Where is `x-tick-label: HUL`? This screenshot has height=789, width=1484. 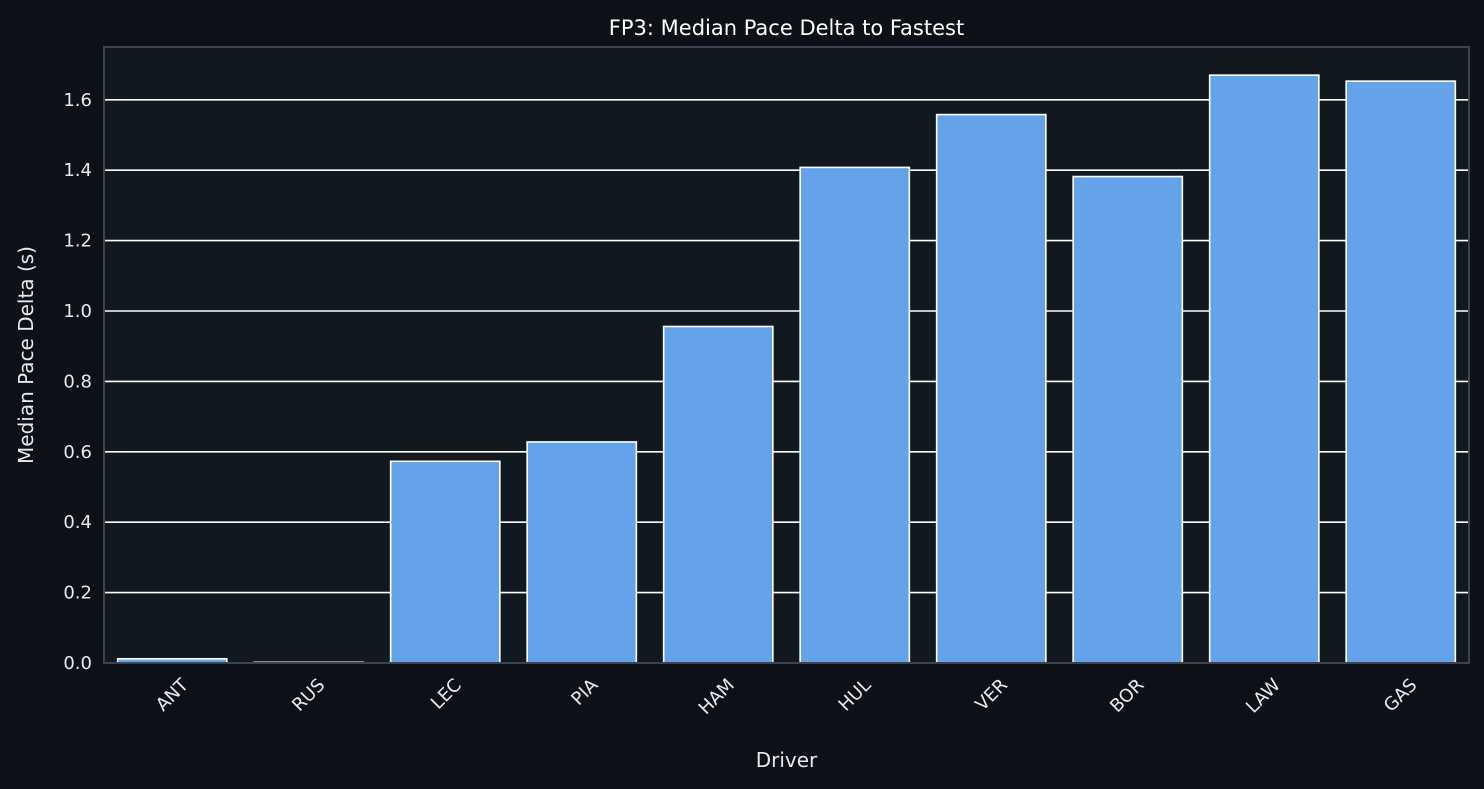
x-tick-label: HUL is located at coordinates (854, 695).